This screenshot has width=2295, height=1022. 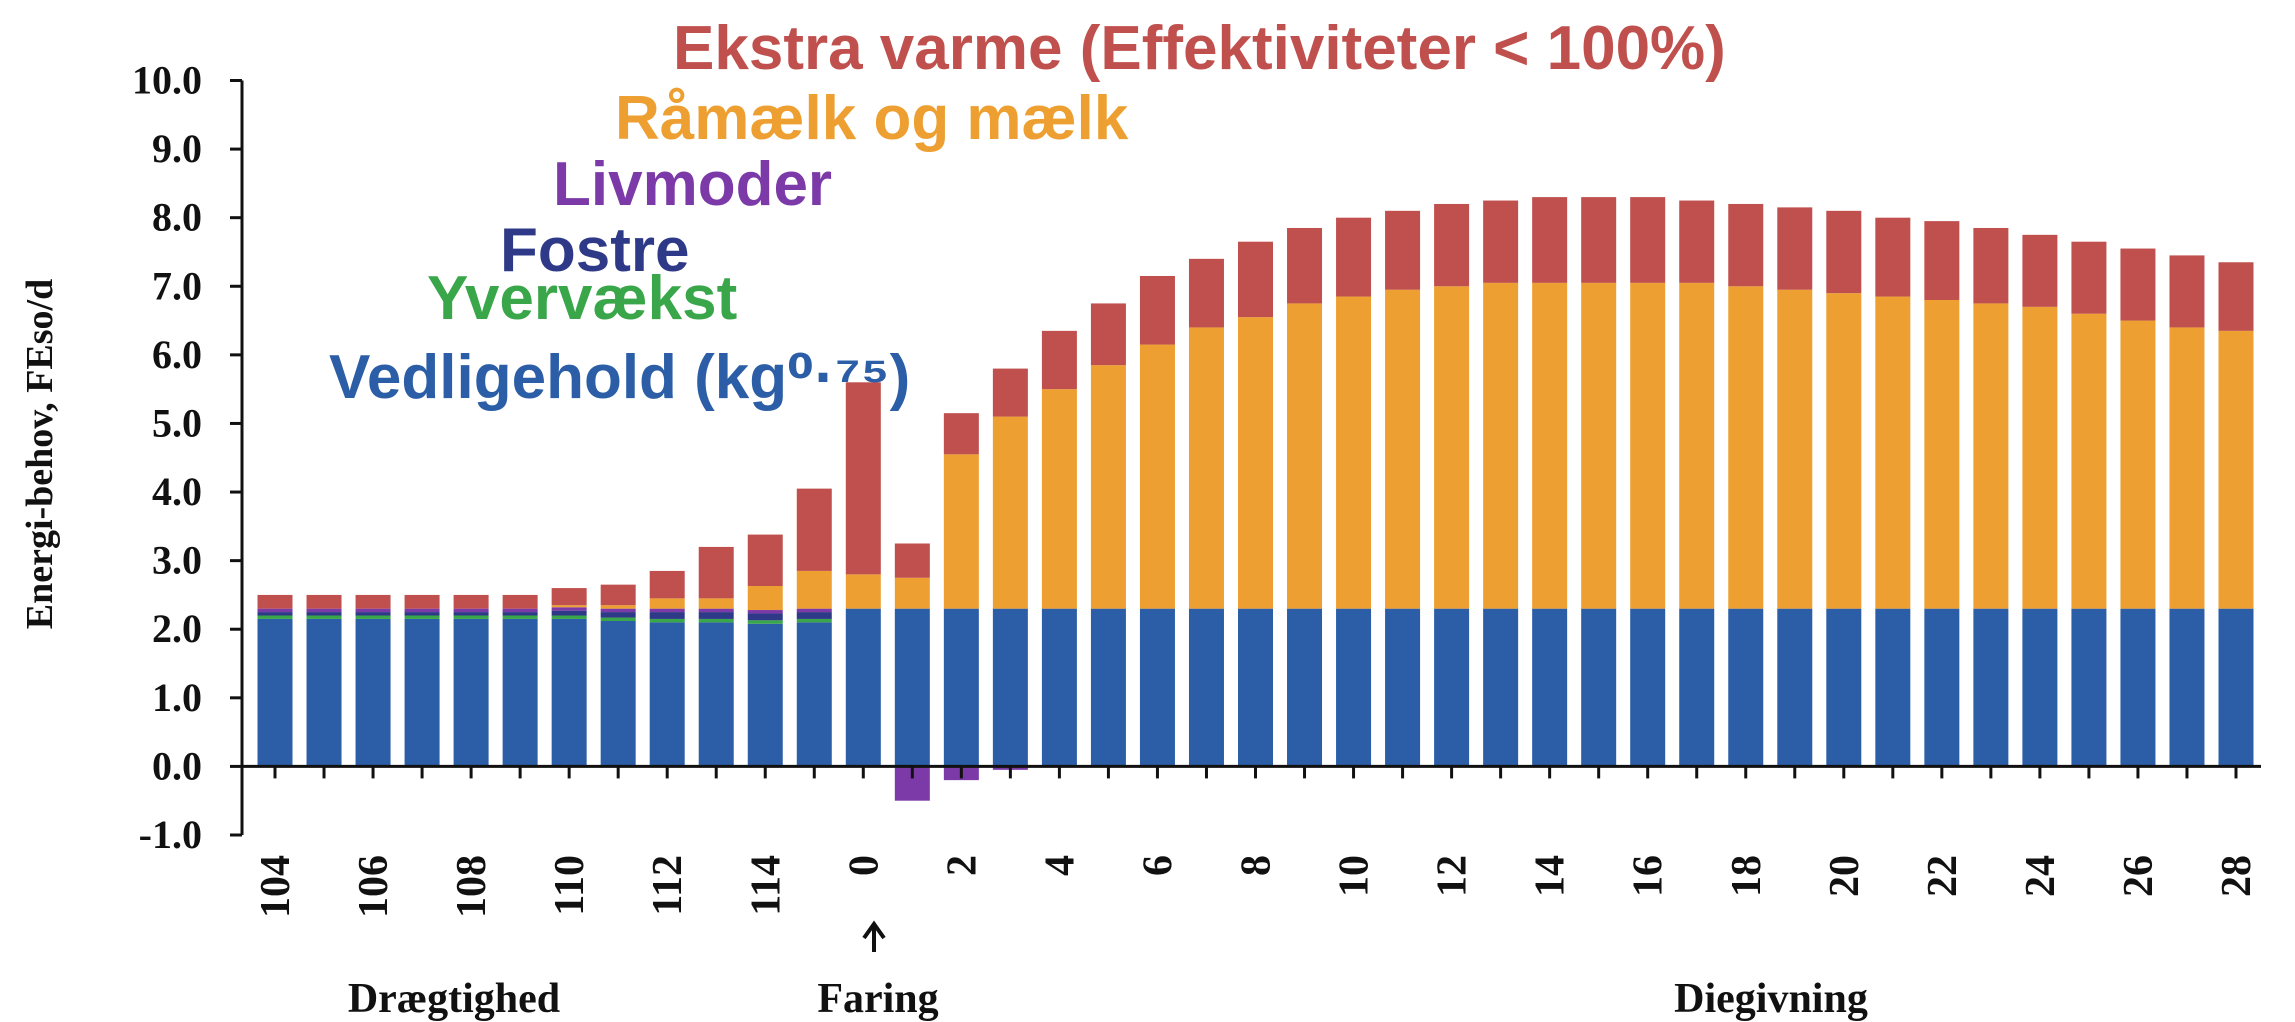 I want to click on y-tick-label: 4.0, so click(x=177, y=491).